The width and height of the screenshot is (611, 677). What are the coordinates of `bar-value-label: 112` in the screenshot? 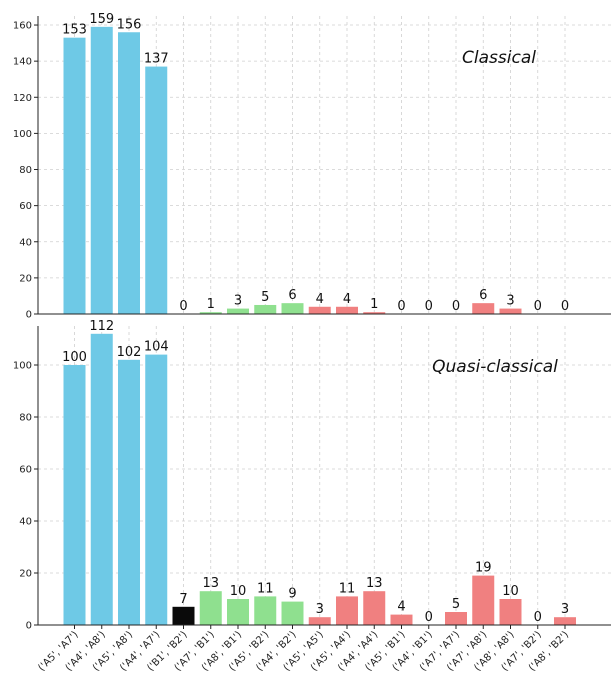 It's located at (101, 326).